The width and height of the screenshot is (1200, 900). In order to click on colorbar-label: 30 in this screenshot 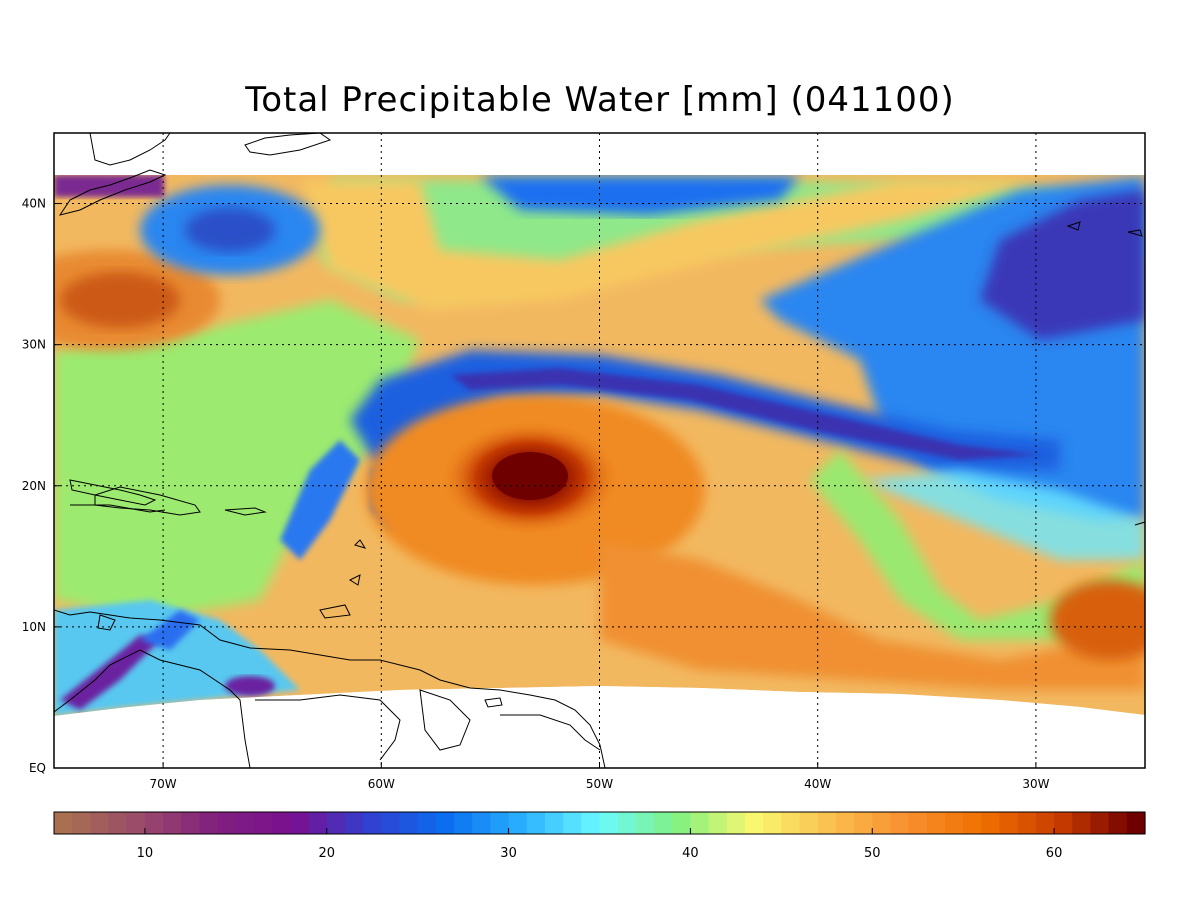, I will do `click(508, 853)`.